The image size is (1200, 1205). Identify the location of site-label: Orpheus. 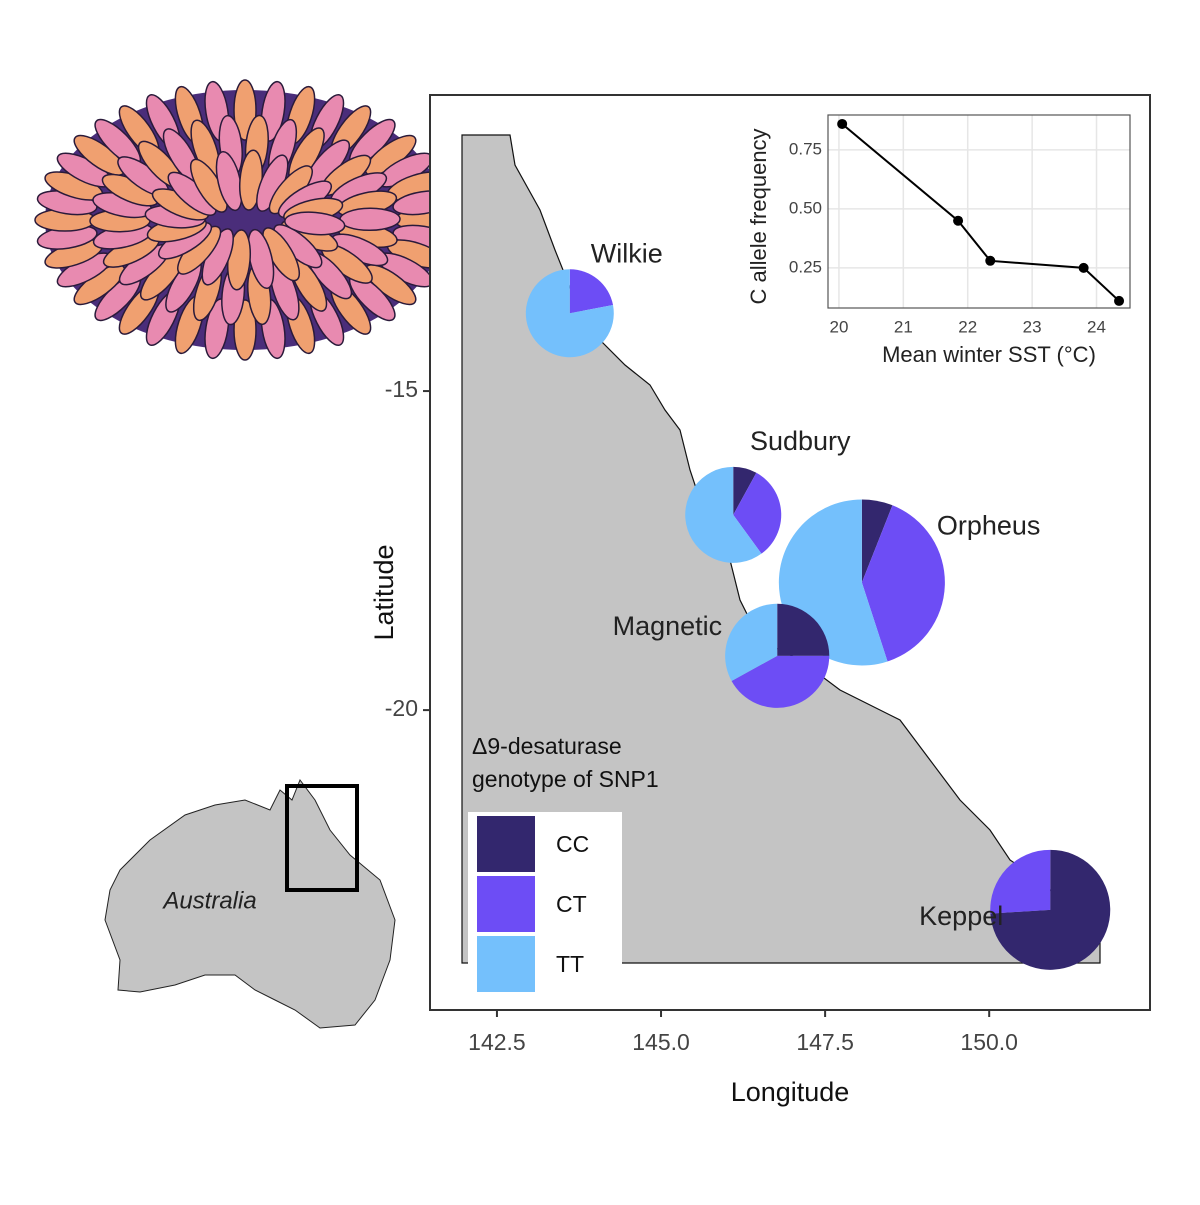
(989, 526).